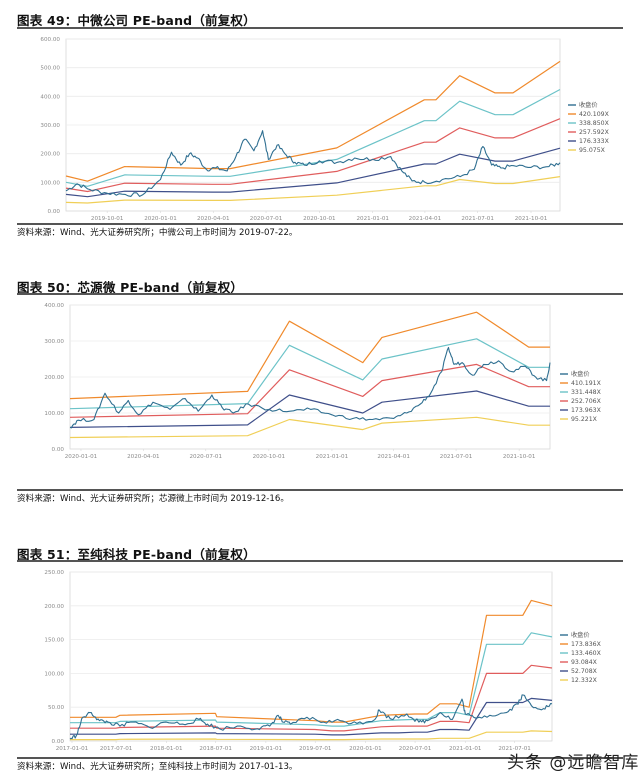 This screenshot has width=640, height=781. Describe the element at coordinates (586, 383) in the screenshot. I see `legend-label: 410.191X` at that location.